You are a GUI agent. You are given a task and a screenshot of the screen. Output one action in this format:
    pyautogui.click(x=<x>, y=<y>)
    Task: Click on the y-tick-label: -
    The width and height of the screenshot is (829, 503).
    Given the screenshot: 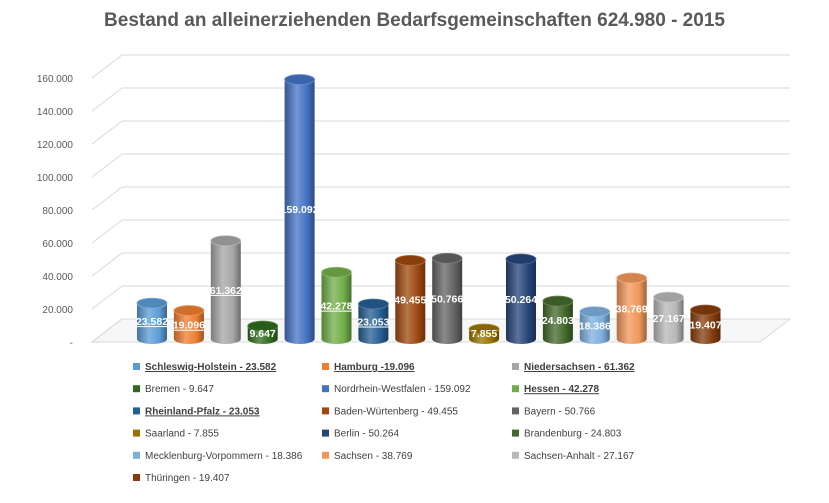 What is the action you would take?
    pyautogui.click(x=71, y=343)
    